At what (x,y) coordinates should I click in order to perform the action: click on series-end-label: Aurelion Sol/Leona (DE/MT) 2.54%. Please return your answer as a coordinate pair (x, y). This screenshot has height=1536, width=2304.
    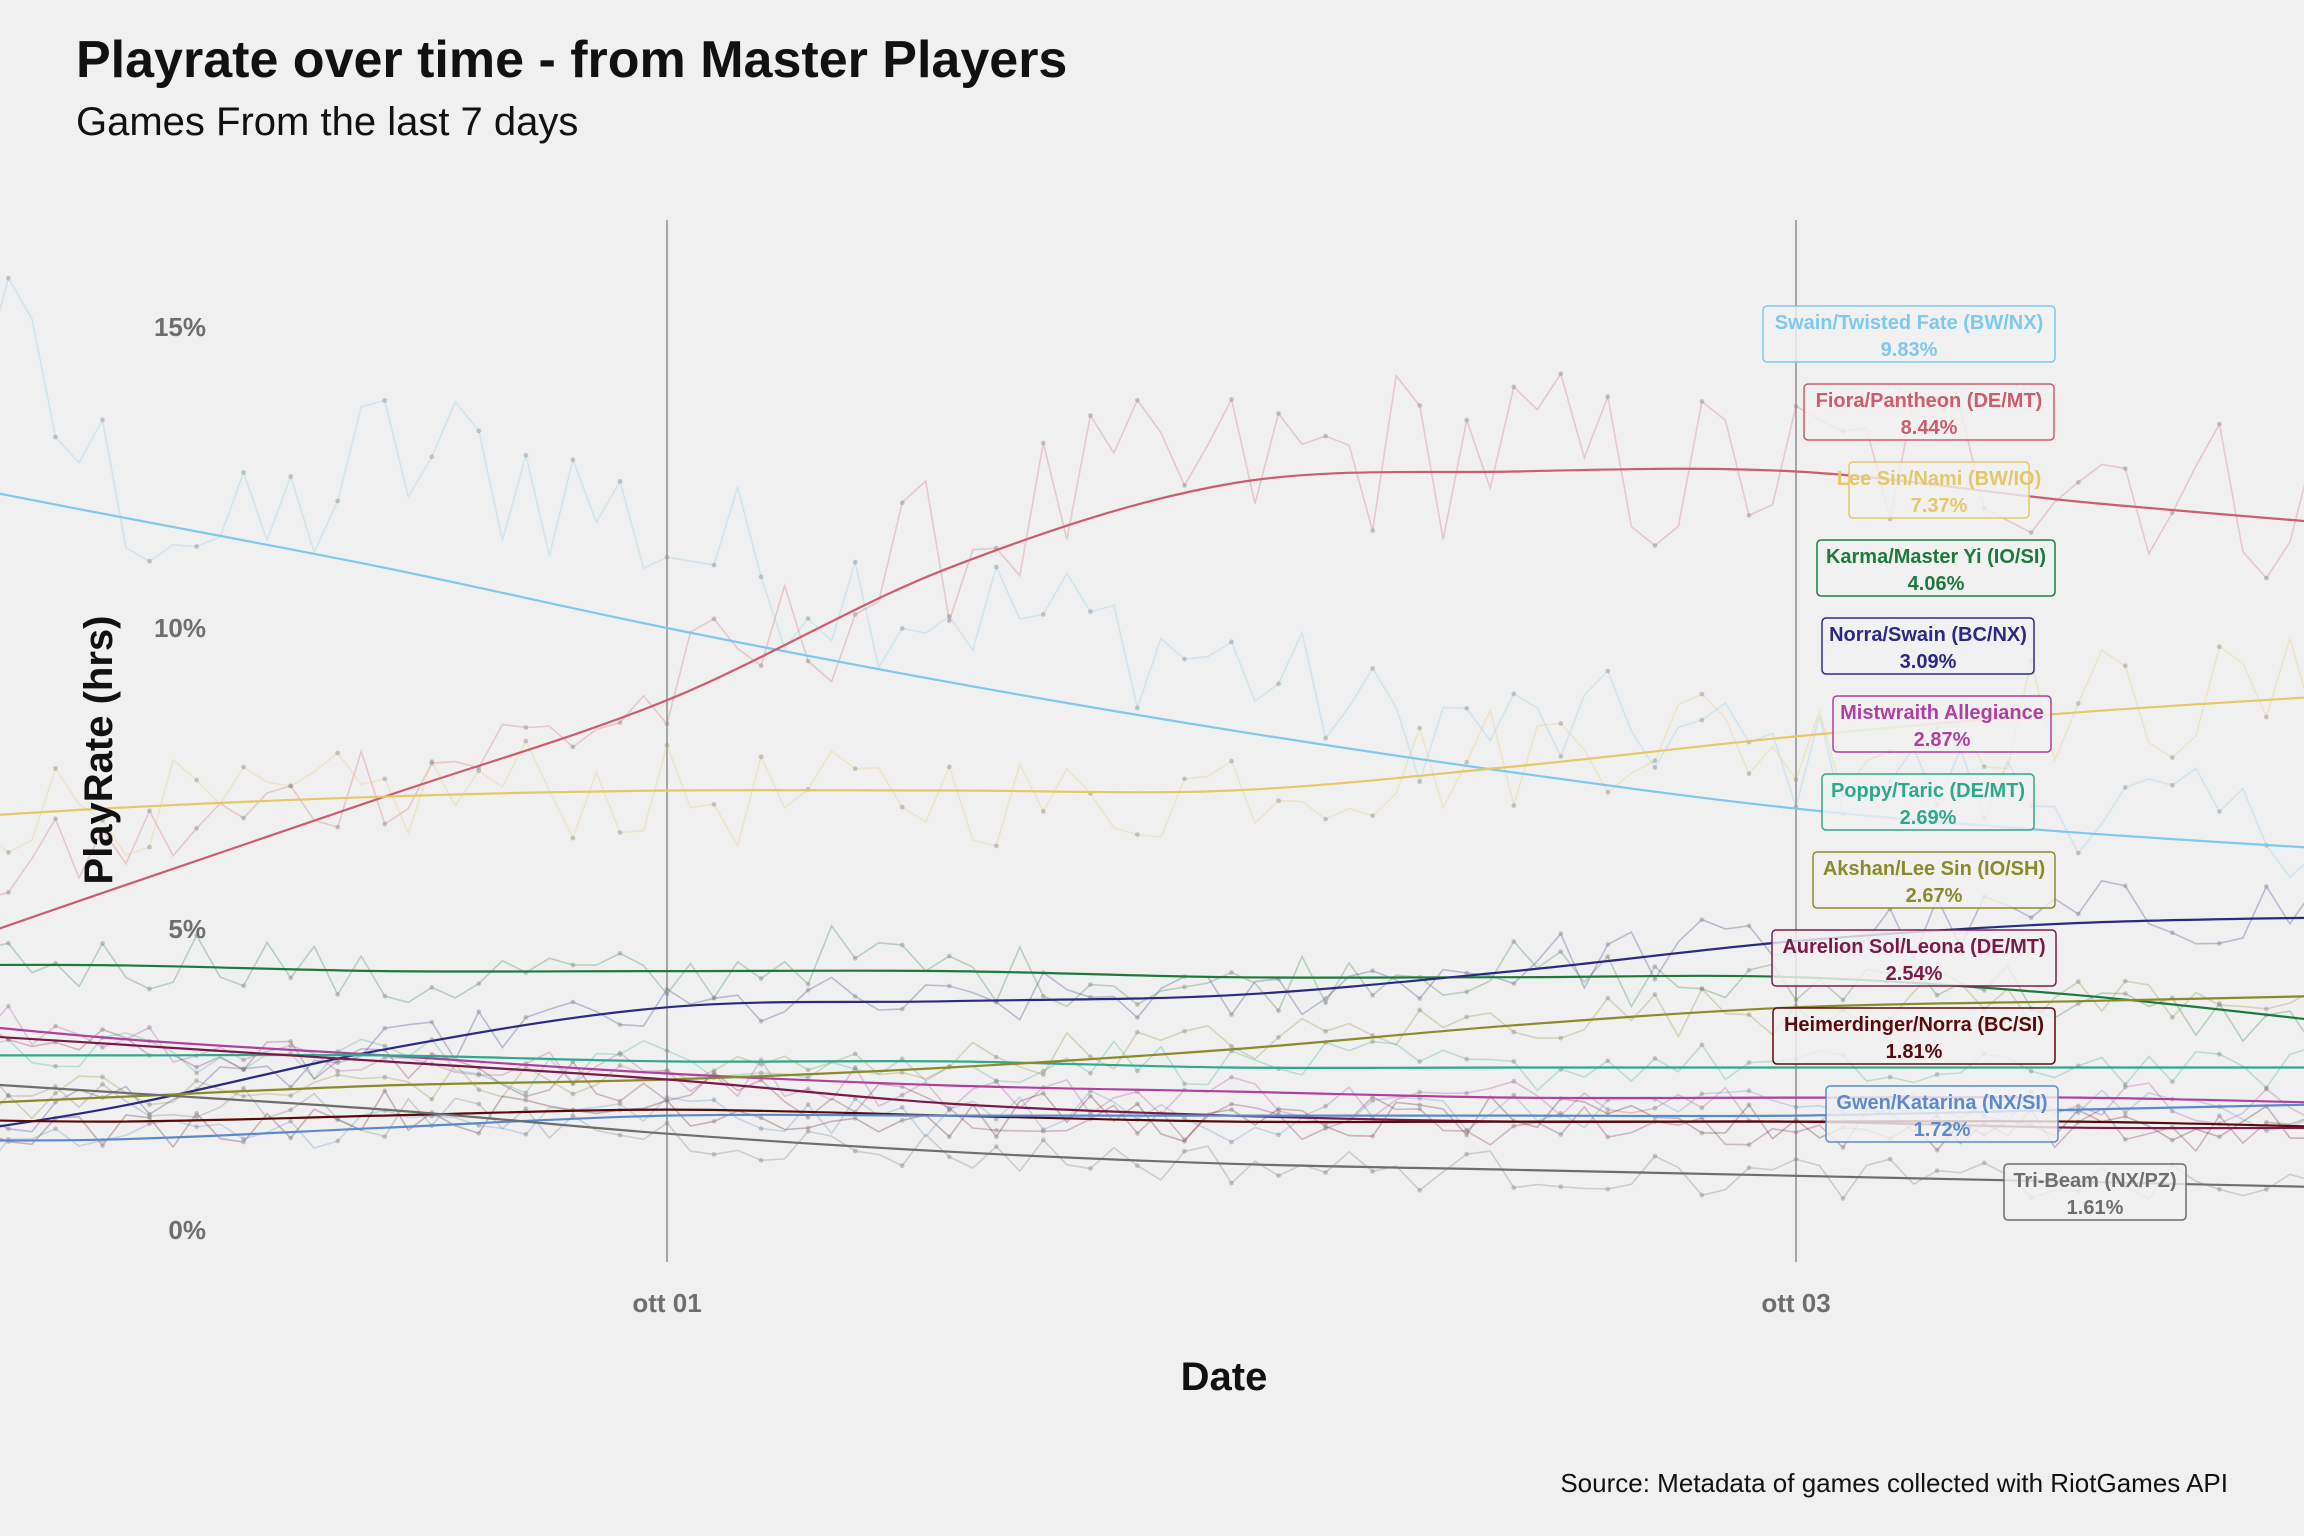
    Looking at the image, I should click on (1914, 958).